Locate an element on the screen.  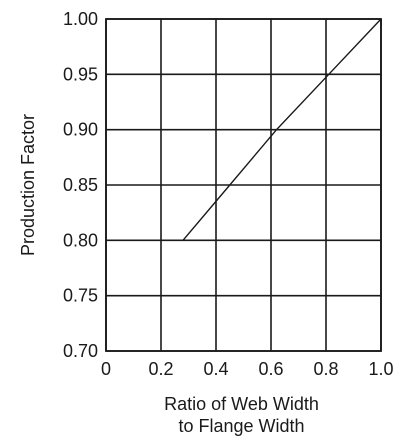
x-tick-label-3: 0.6 is located at coordinates (270, 369).